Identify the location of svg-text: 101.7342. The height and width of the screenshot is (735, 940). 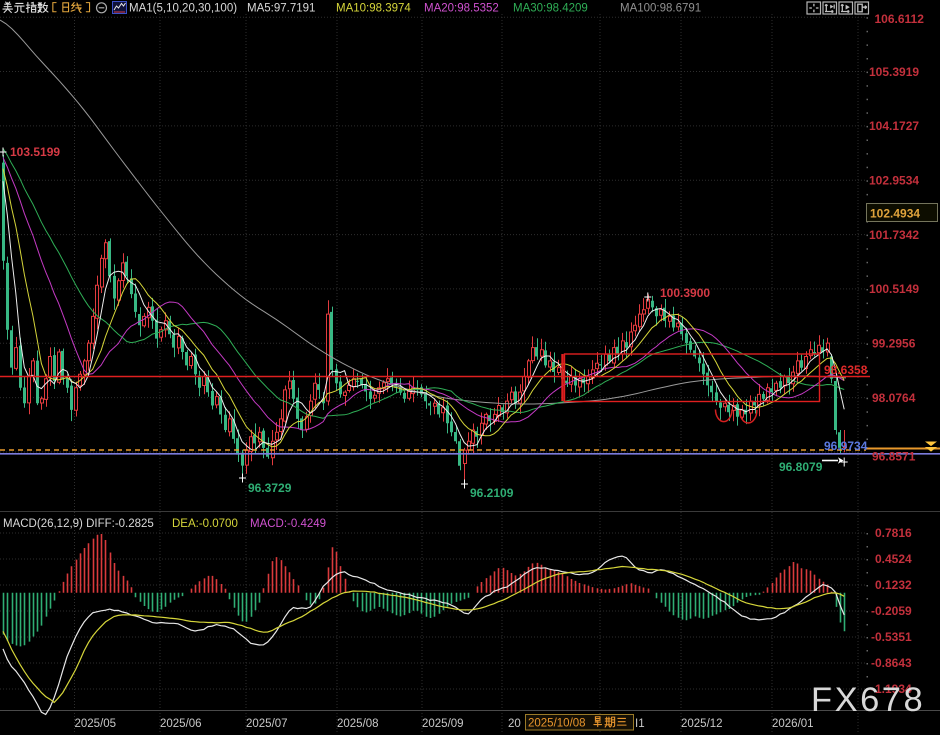
(894, 235).